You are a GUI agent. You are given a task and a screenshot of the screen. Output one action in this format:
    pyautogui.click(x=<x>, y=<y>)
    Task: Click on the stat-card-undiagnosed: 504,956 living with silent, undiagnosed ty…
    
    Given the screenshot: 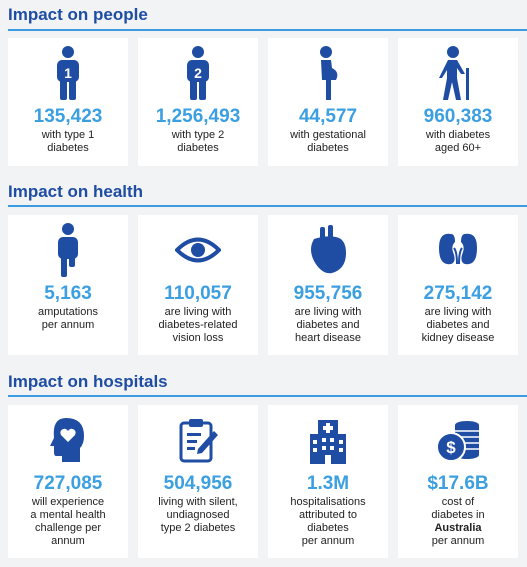 What is the action you would take?
    pyautogui.click(x=198, y=481)
    